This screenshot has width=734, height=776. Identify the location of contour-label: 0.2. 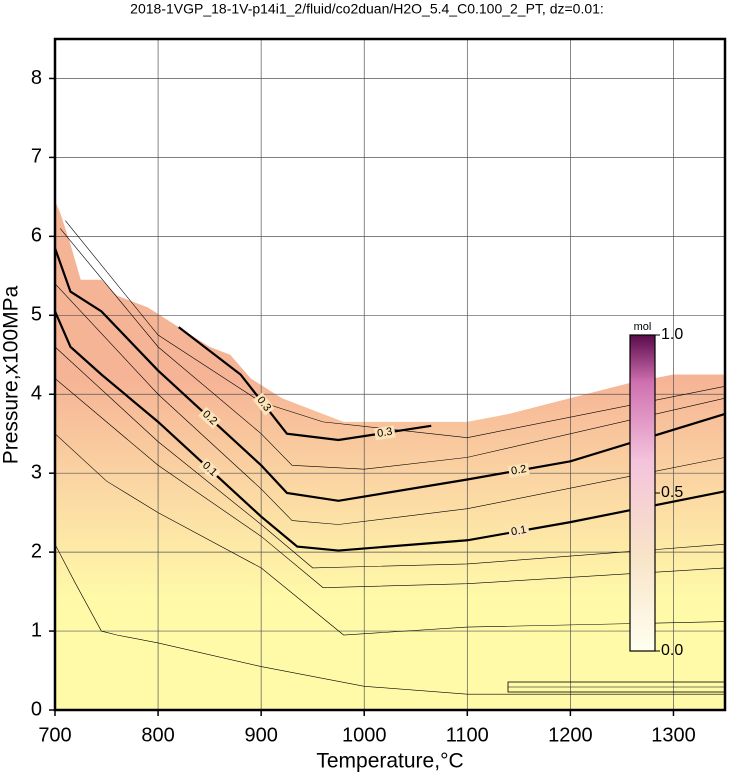
(518, 470).